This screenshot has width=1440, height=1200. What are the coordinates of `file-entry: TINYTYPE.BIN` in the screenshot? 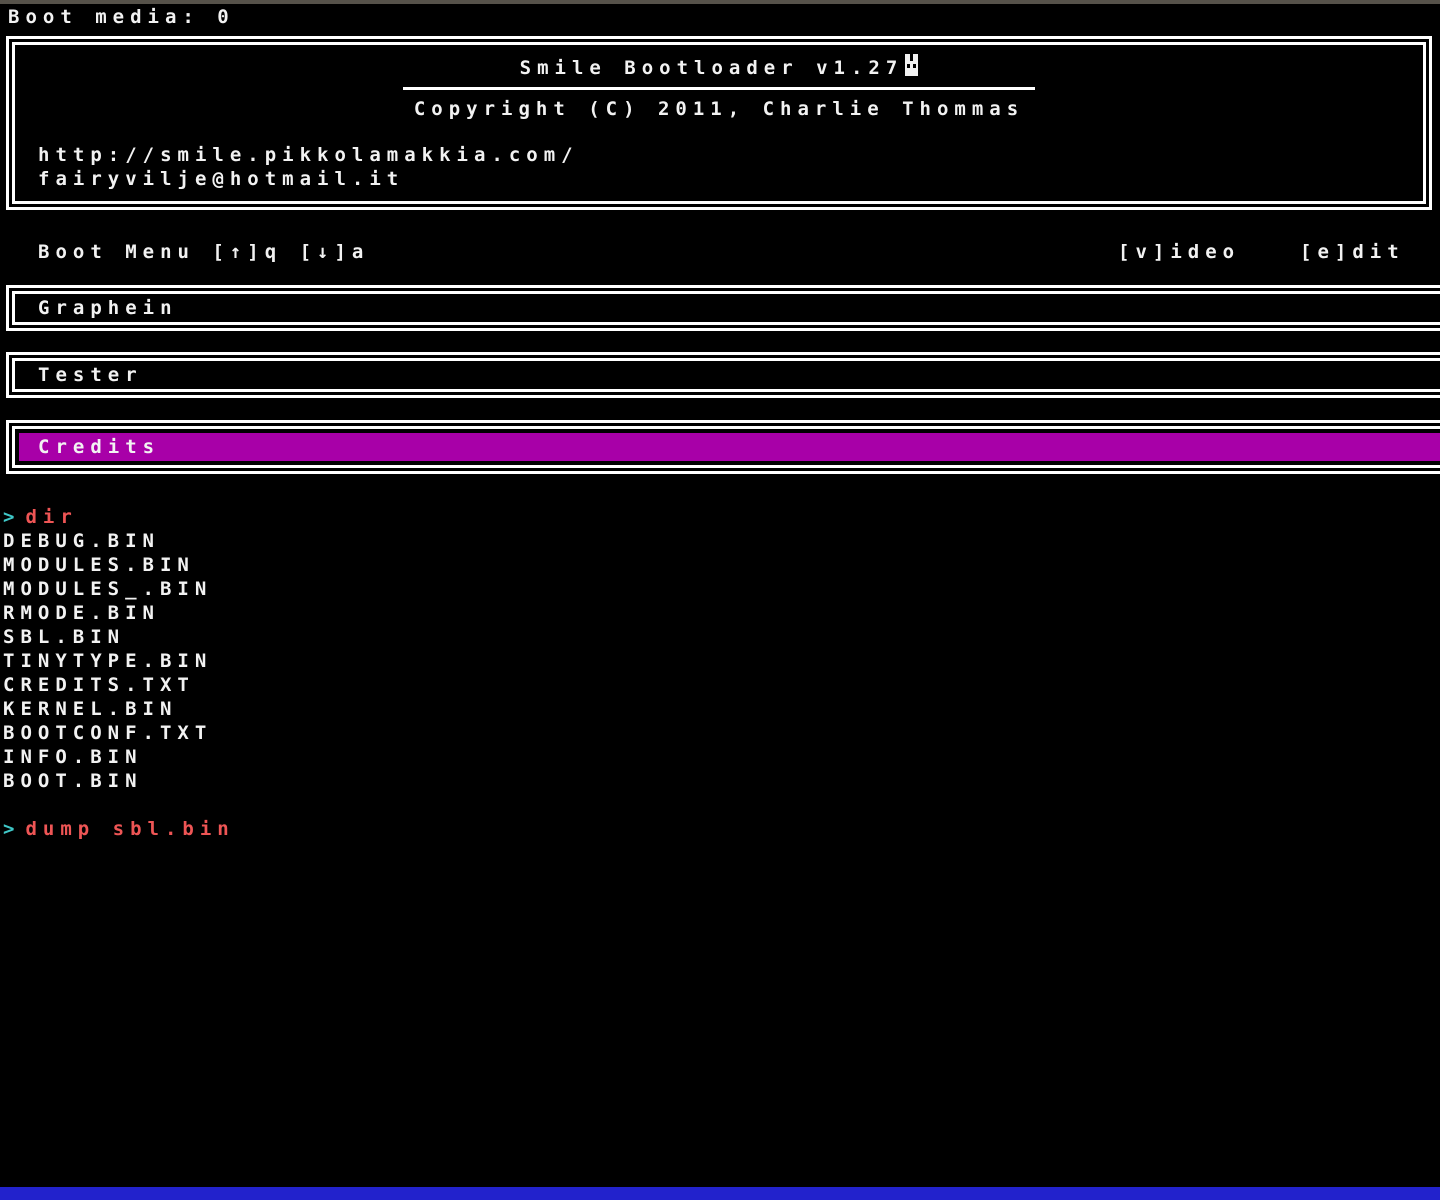 It's located at (108, 661).